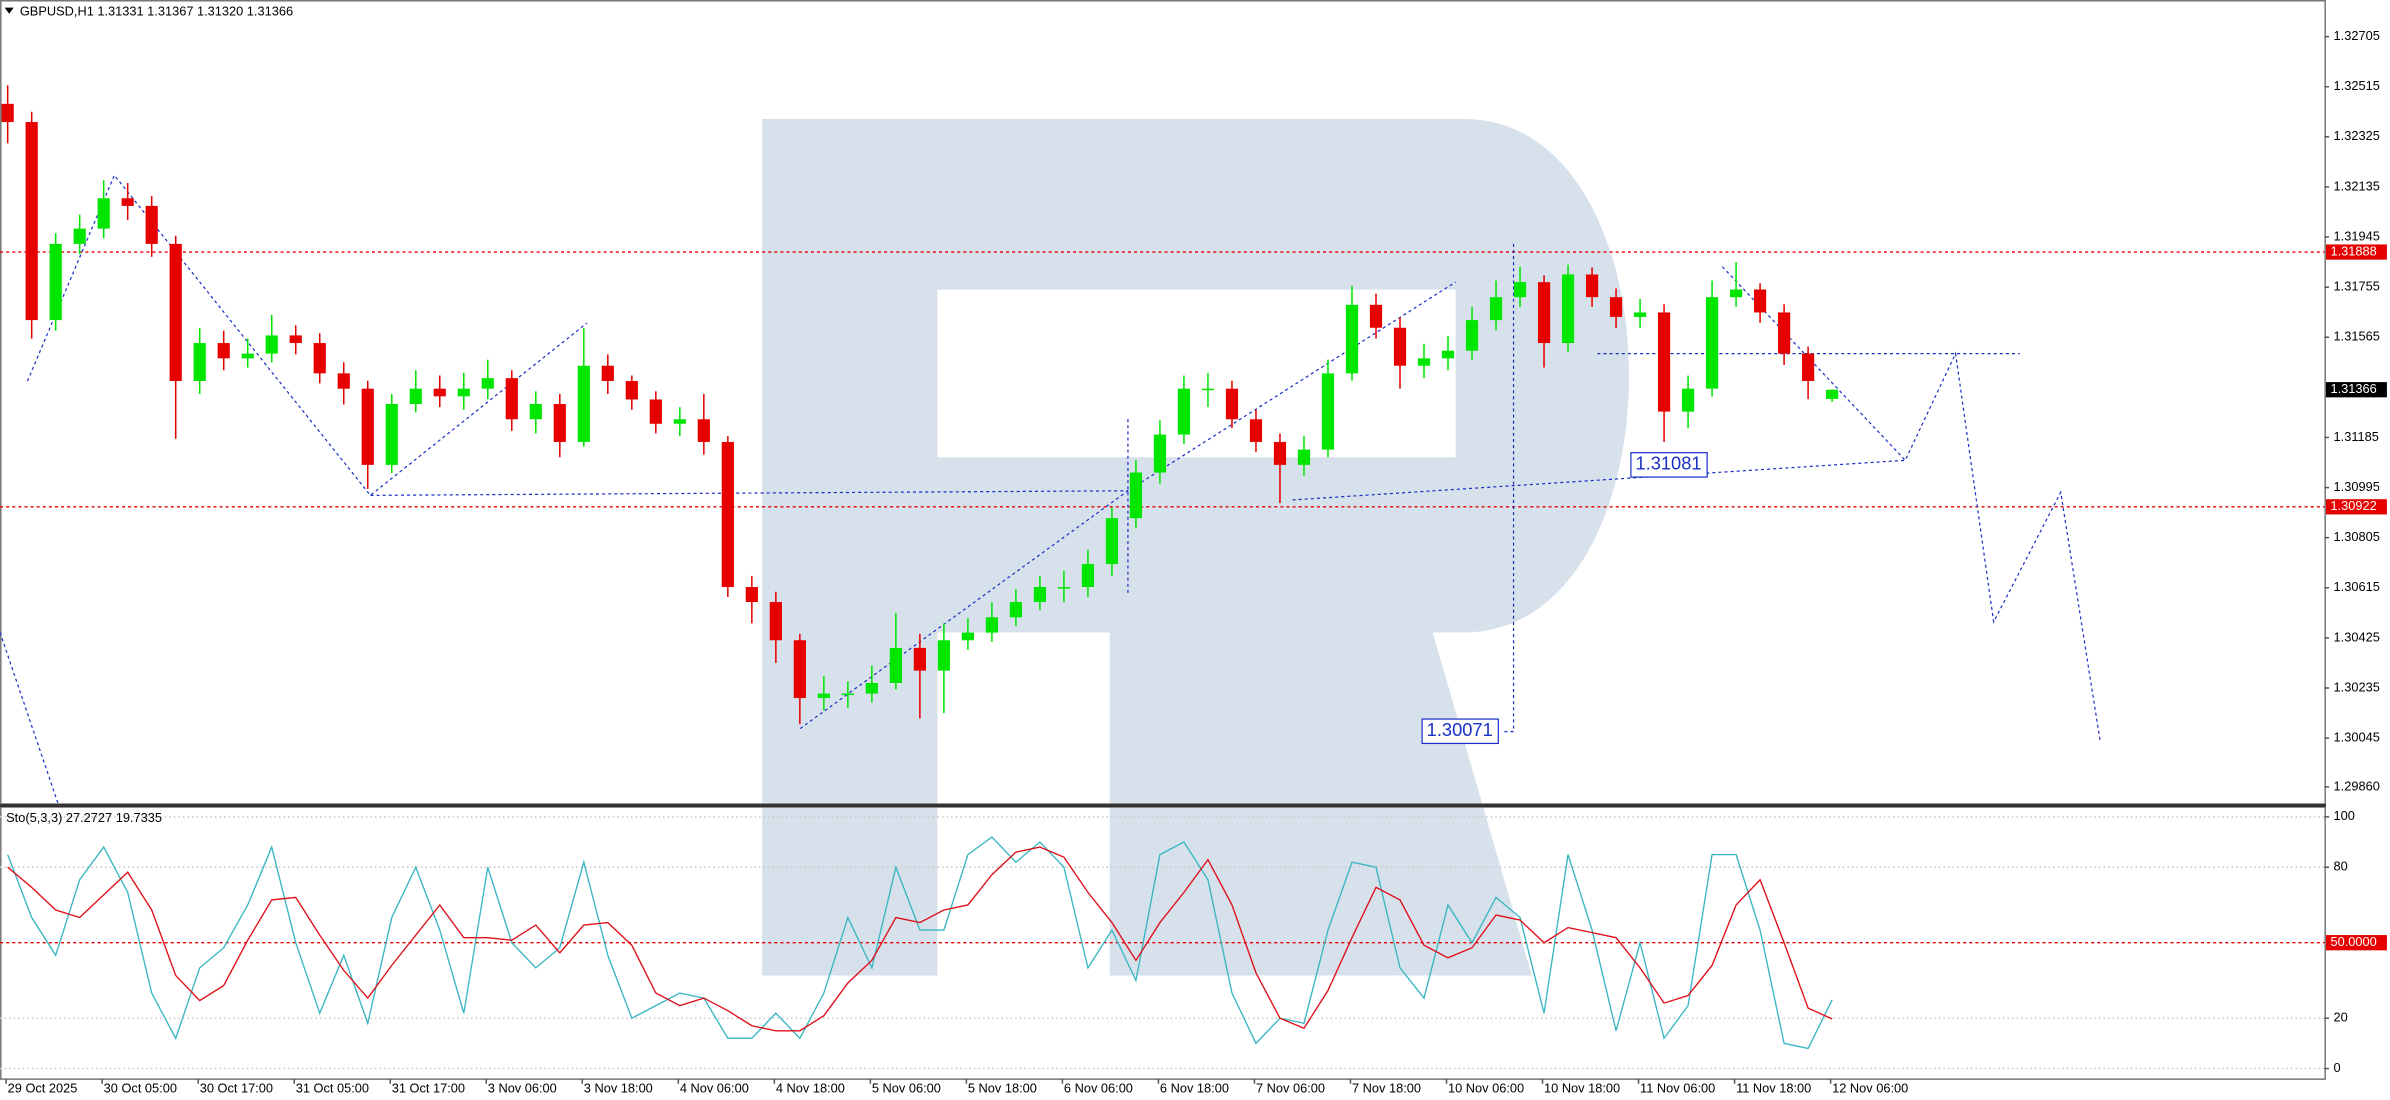 The height and width of the screenshot is (1100, 2390). I want to click on x-tick-label: 5 Nov 06:00, so click(906, 1087).